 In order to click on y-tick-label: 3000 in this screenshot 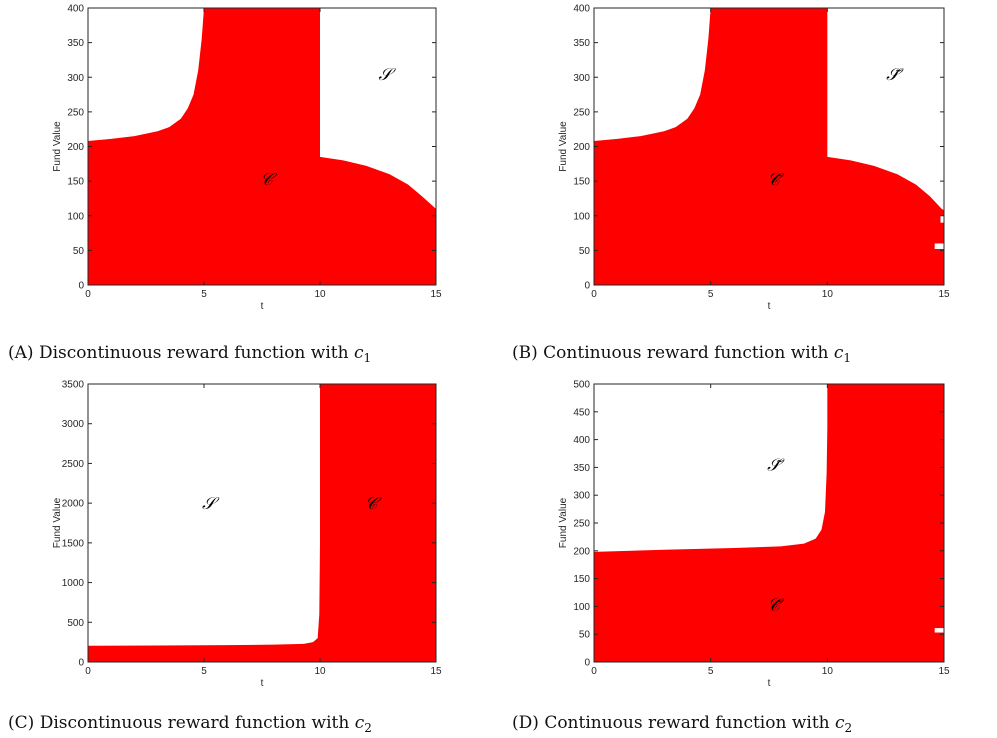, I will do `click(73, 424)`.